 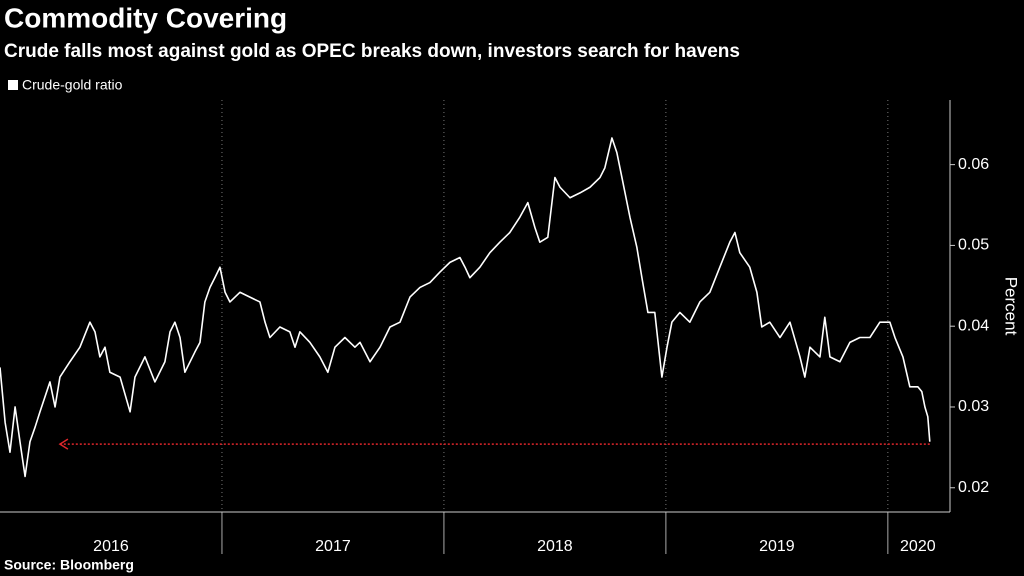 What do you see at coordinates (973, 487) in the screenshot?
I see `y-tick-label: 0.02` at bounding box center [973, 487].